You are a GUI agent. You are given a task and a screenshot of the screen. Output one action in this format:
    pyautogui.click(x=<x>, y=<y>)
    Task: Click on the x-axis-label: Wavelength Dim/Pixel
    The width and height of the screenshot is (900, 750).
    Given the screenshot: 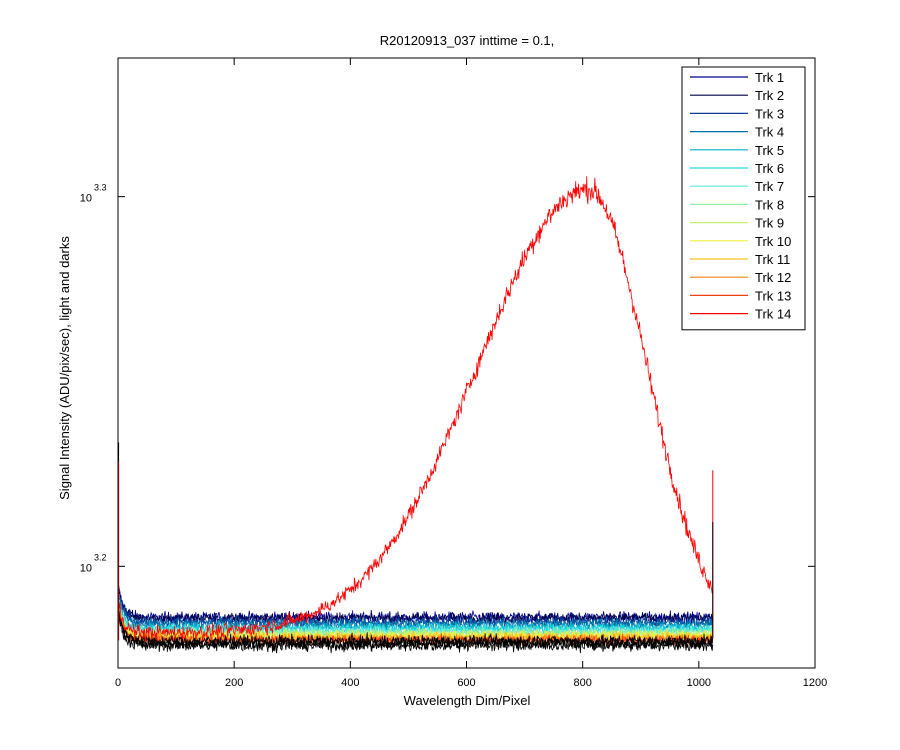 What is the action you would take?
    pyautogui.click(x=467, y=700)
    